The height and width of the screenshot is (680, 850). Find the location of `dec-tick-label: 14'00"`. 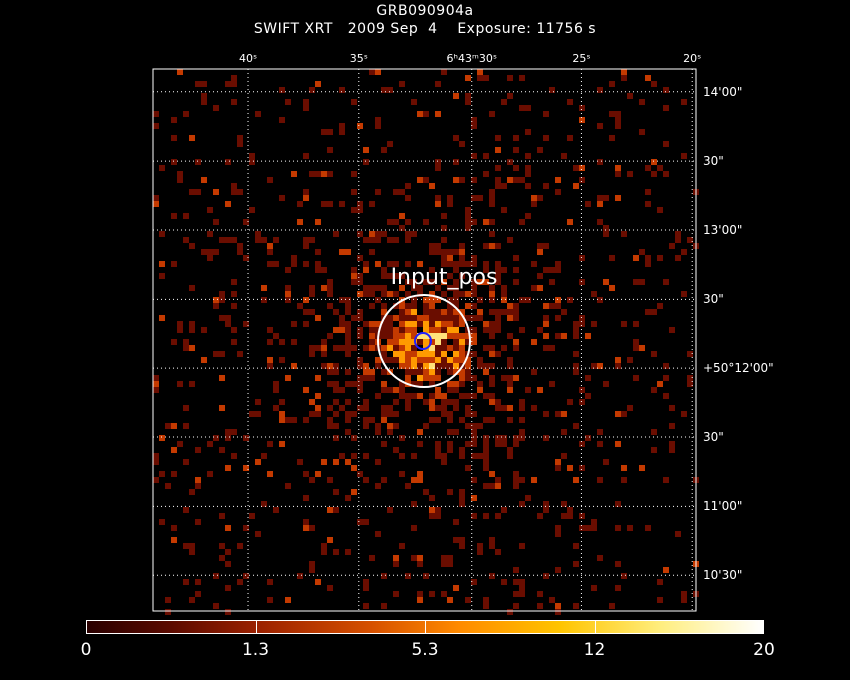

dec-tick-label: 14'00" is located at coordinates (723, 91).